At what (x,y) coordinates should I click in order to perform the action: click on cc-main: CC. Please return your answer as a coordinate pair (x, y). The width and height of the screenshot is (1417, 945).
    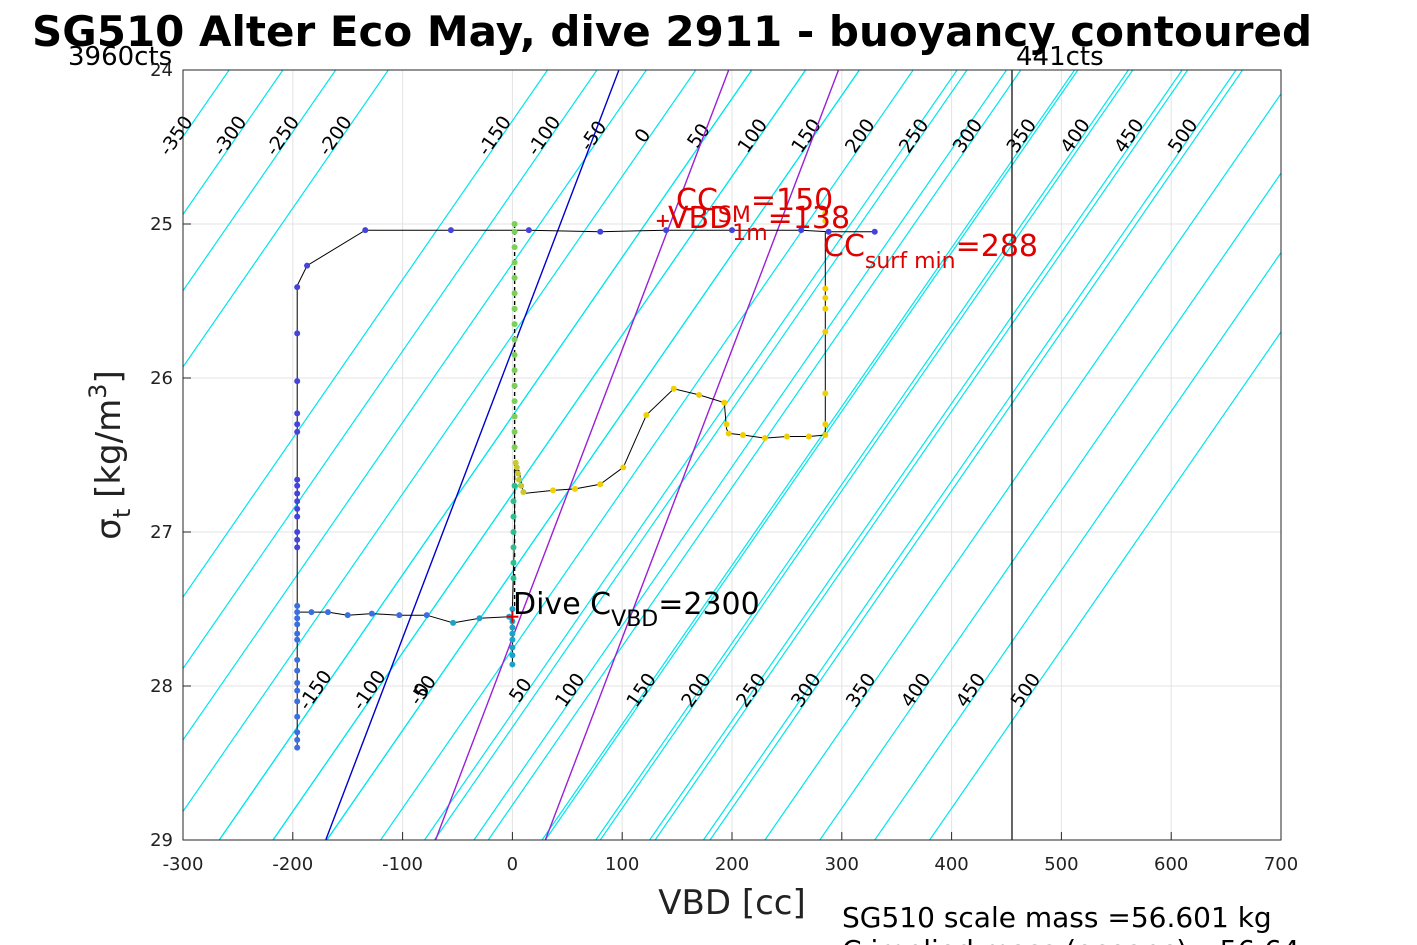
    Looking at the image, I should click on (697, 200).